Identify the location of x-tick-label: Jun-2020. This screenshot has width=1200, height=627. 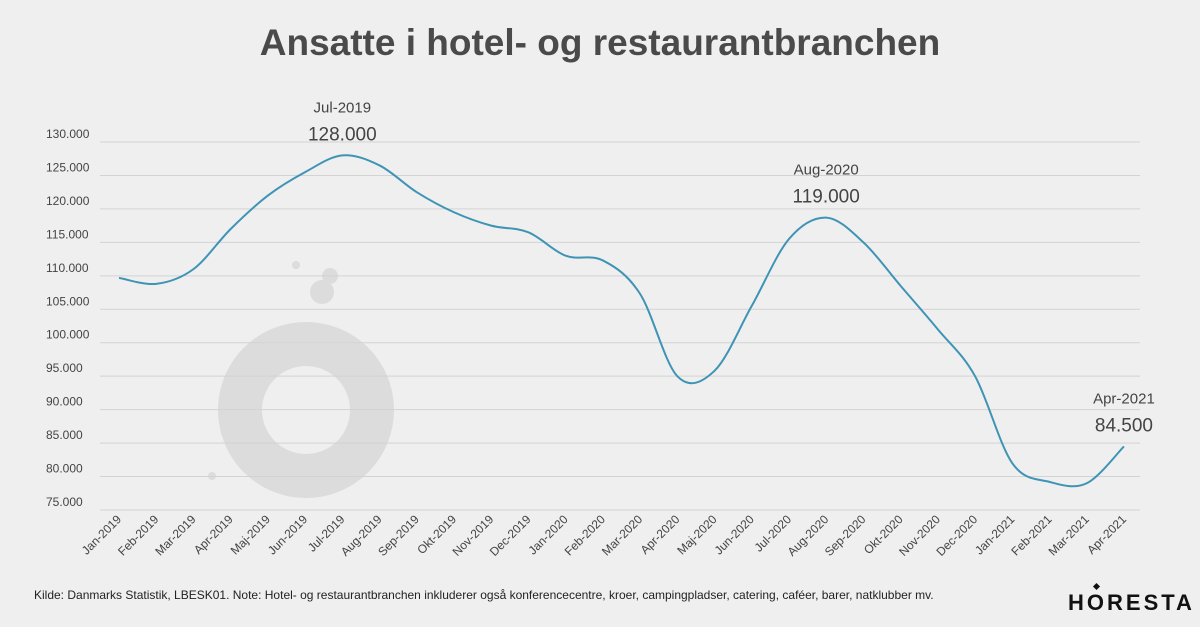
(735, 535).